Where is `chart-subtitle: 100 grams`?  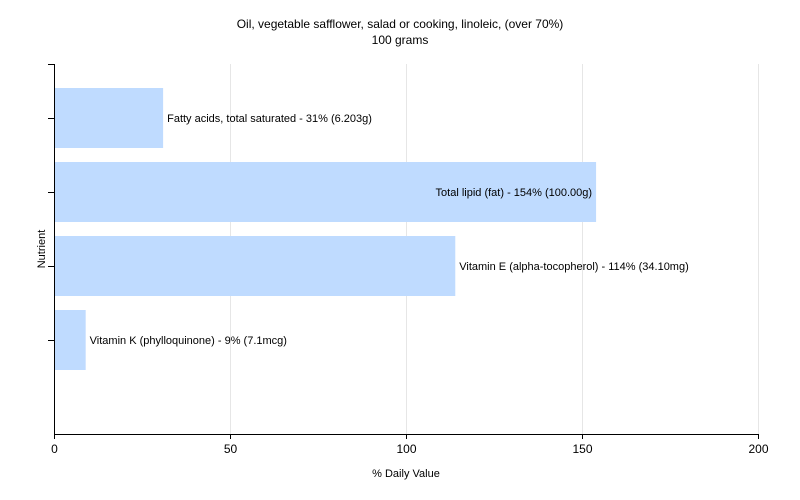
chart-subtitle: 100 grams is located at coordinates (400, 40).